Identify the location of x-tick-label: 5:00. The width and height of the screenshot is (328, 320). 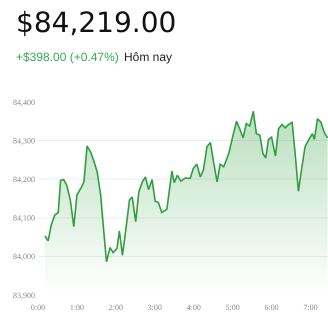
(233, 307).